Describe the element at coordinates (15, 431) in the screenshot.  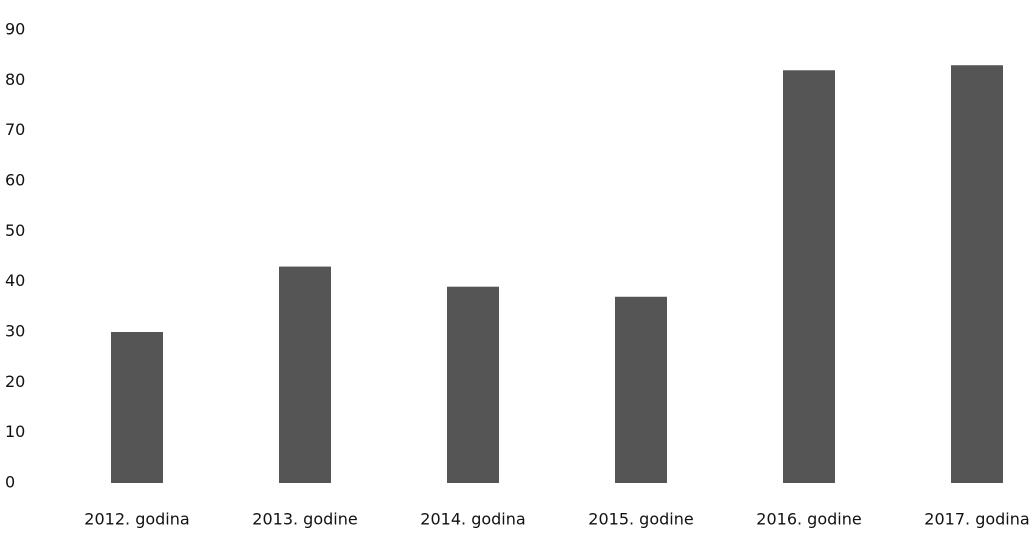
I see `y-tick-label: 10` at that location.